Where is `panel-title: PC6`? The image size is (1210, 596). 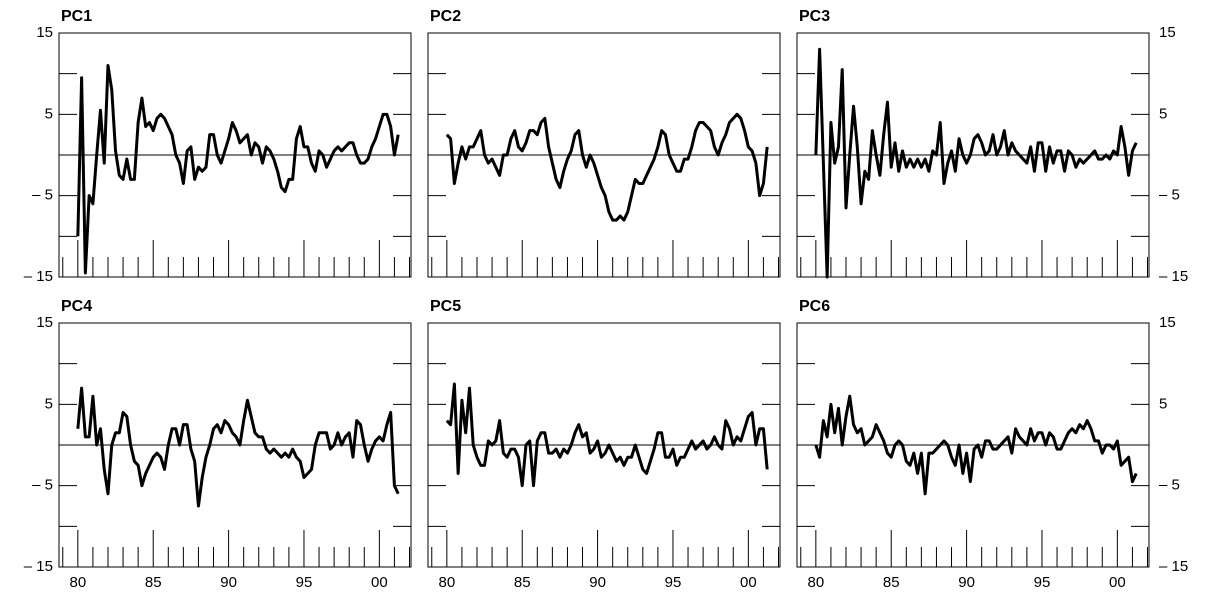
panel-title: PC6 is located at coordinates (814, 306).